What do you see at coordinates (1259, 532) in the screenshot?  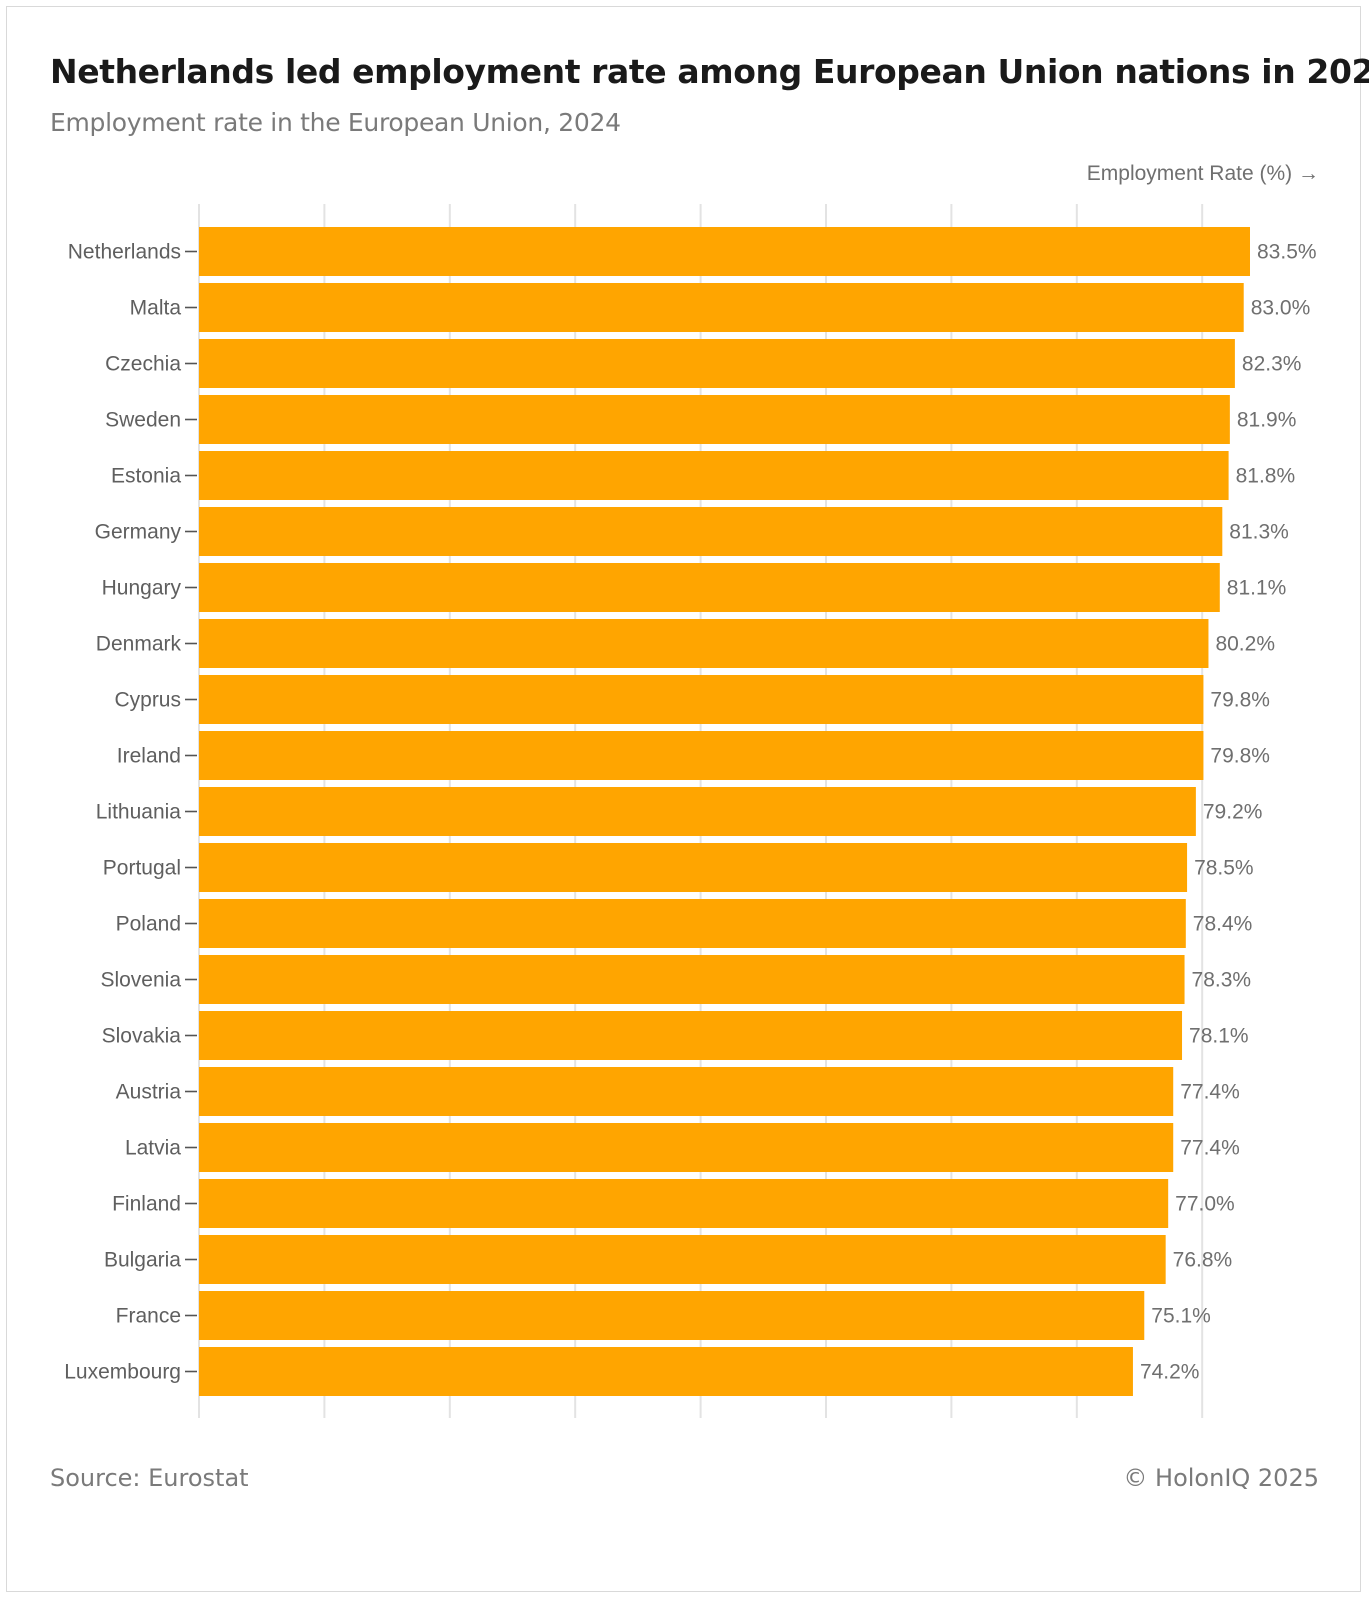 I see `data-label: 81.3%` at bounding box center [1259, 532].